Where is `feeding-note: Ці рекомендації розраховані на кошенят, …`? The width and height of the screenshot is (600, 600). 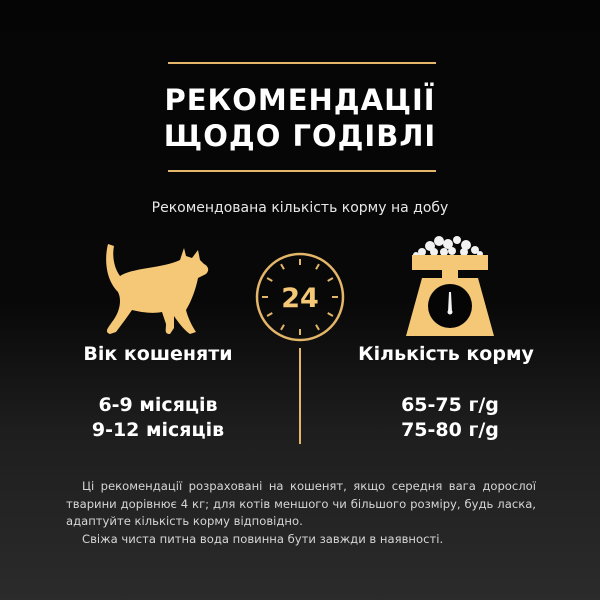
feeding-note: Ці рекомендації розраховані на кошенят, … is located at coordinates (301, 513).